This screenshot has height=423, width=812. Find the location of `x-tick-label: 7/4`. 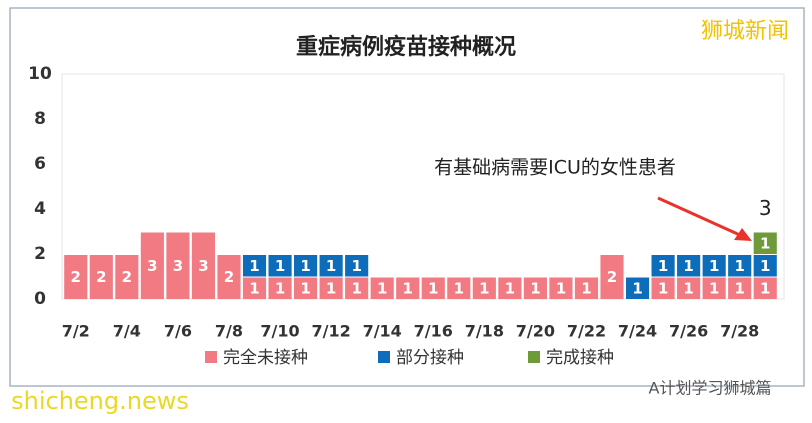

x-tick-label: 7/4 is located at coordinates (127, 331).